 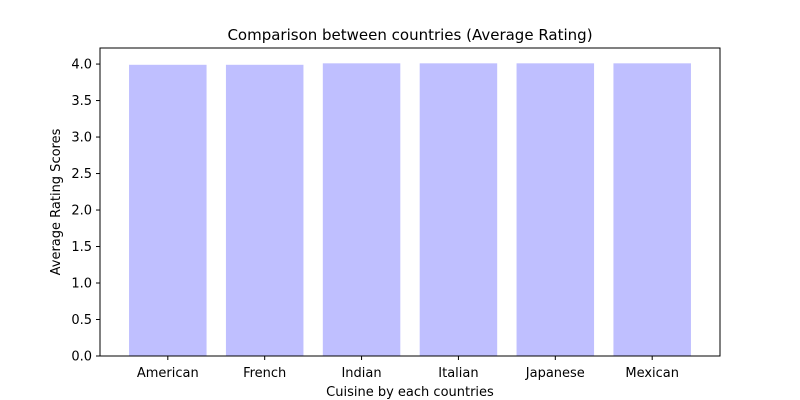 What do you see at coordinates (458, 373) in the screenshot?
I see `x-tick-label-italian: Italian` at bounding box center [458, 373].